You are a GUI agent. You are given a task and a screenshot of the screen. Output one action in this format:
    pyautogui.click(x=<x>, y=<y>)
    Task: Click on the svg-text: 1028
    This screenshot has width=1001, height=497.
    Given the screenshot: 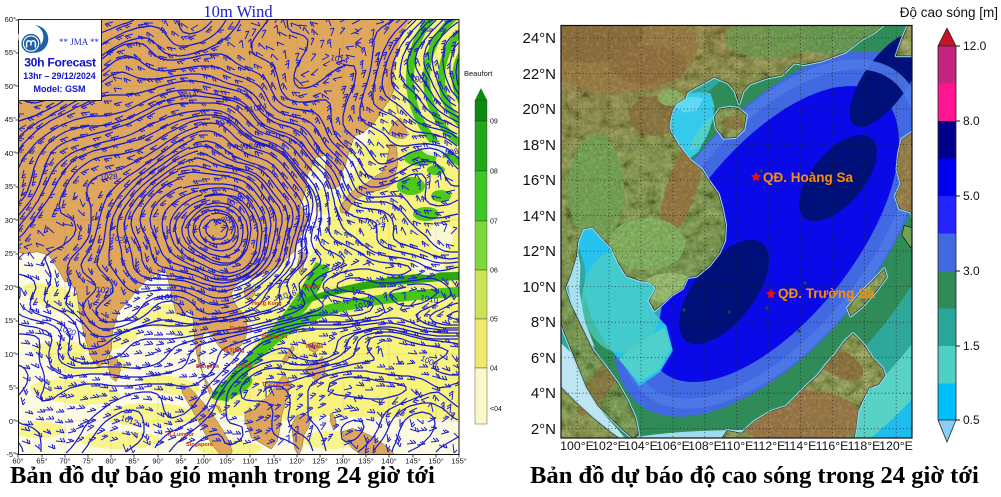 What is the action you would take?
    pyautogui.click(x=109, y=177)
    